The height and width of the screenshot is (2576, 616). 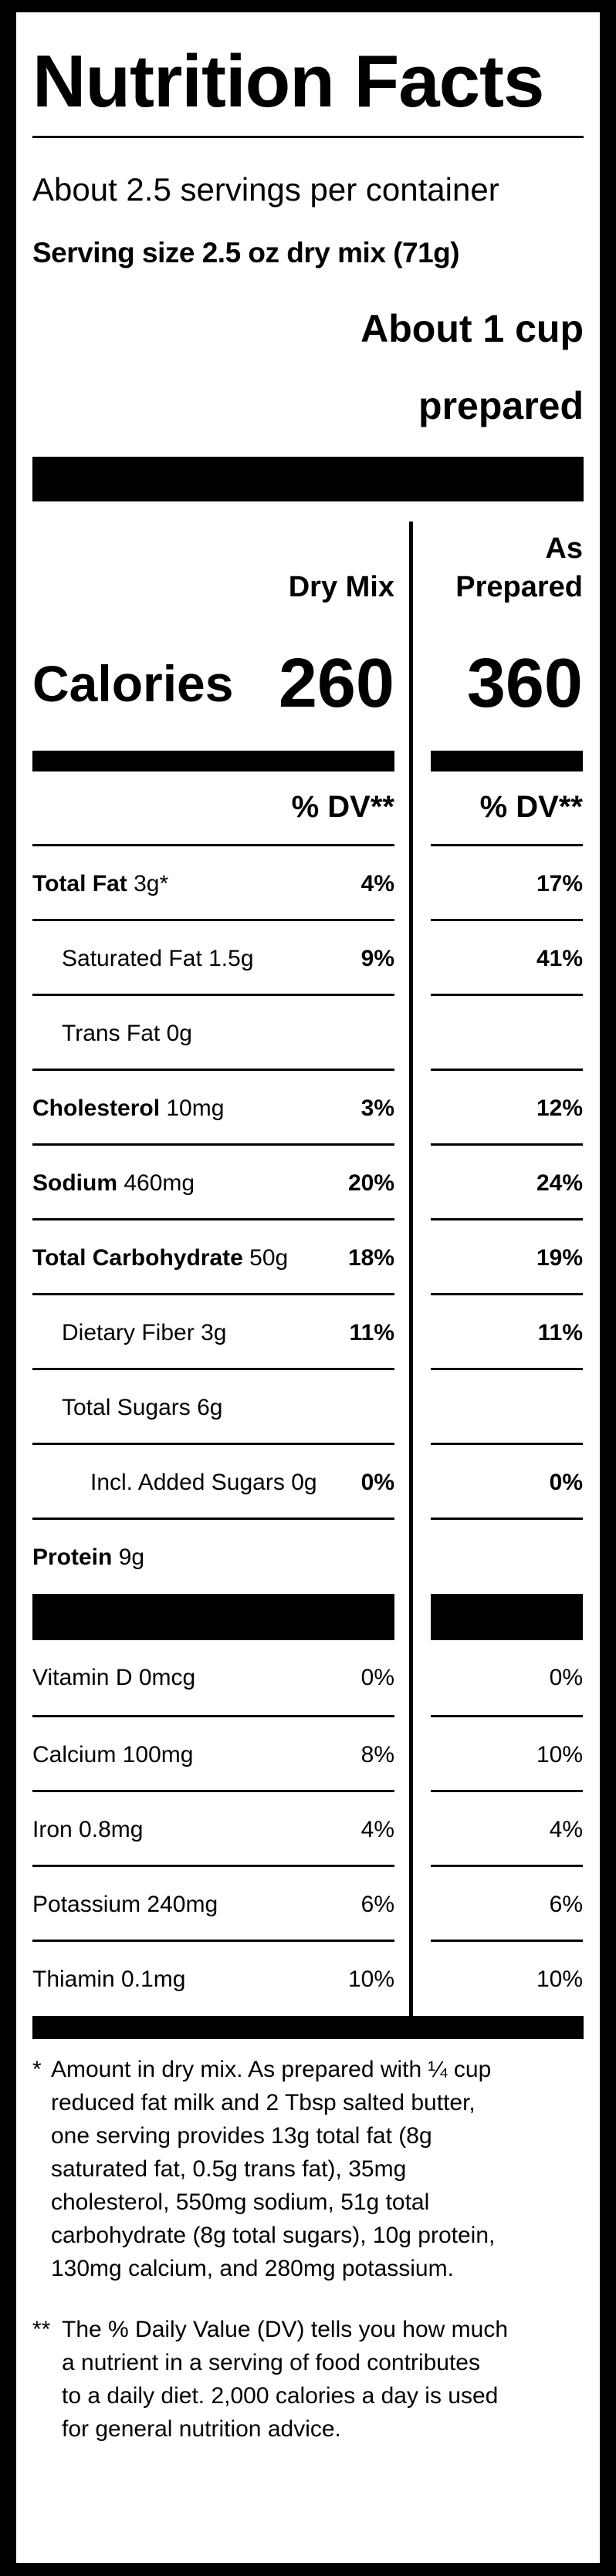 What do you see at coordinates (370, 1258) in the screenshot?
I see `dv-dry-mix: 18%` at bounding box center [370, 1258].